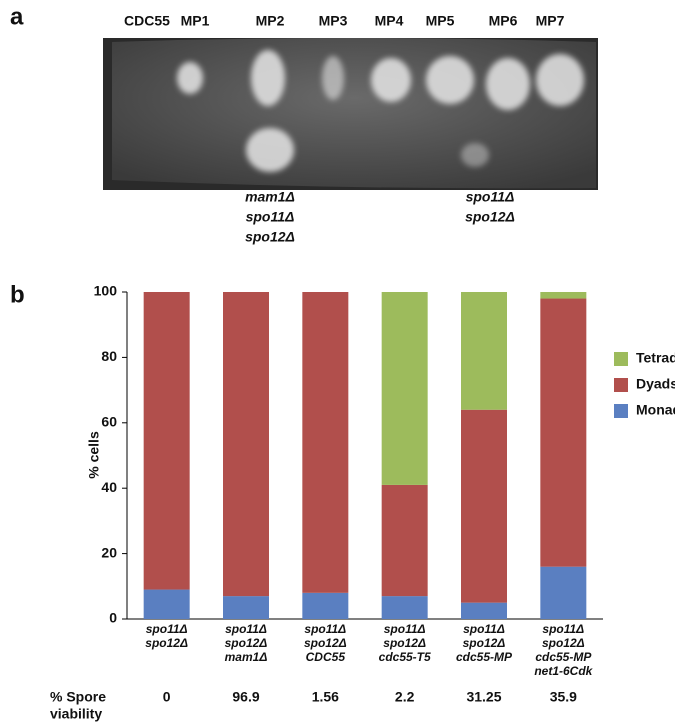 Image resolution: width=675 pixels, height=724 pixels. What do you see at coordinates (550, 21) in the screenshot?
I see `column-label: MP7` at bounding box center [550, 21].